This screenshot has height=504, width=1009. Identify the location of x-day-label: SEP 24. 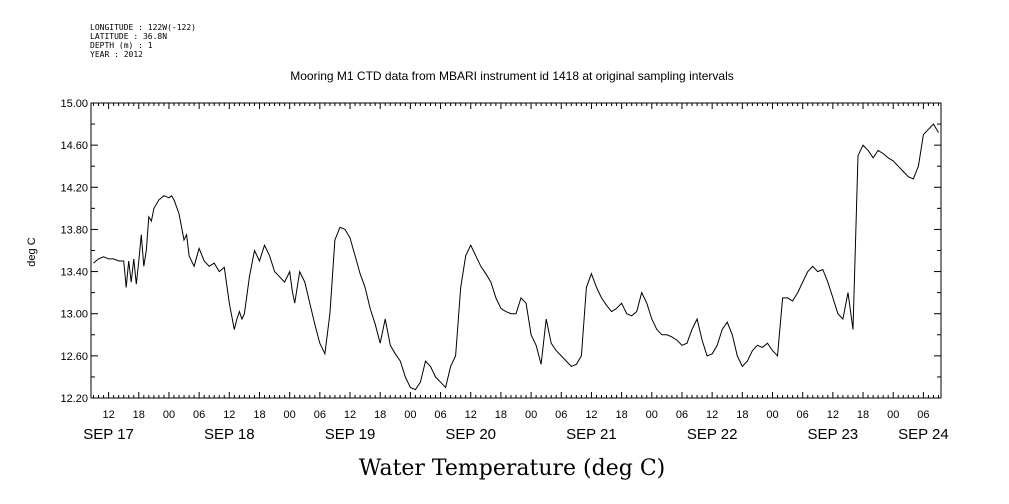
(923, 434).